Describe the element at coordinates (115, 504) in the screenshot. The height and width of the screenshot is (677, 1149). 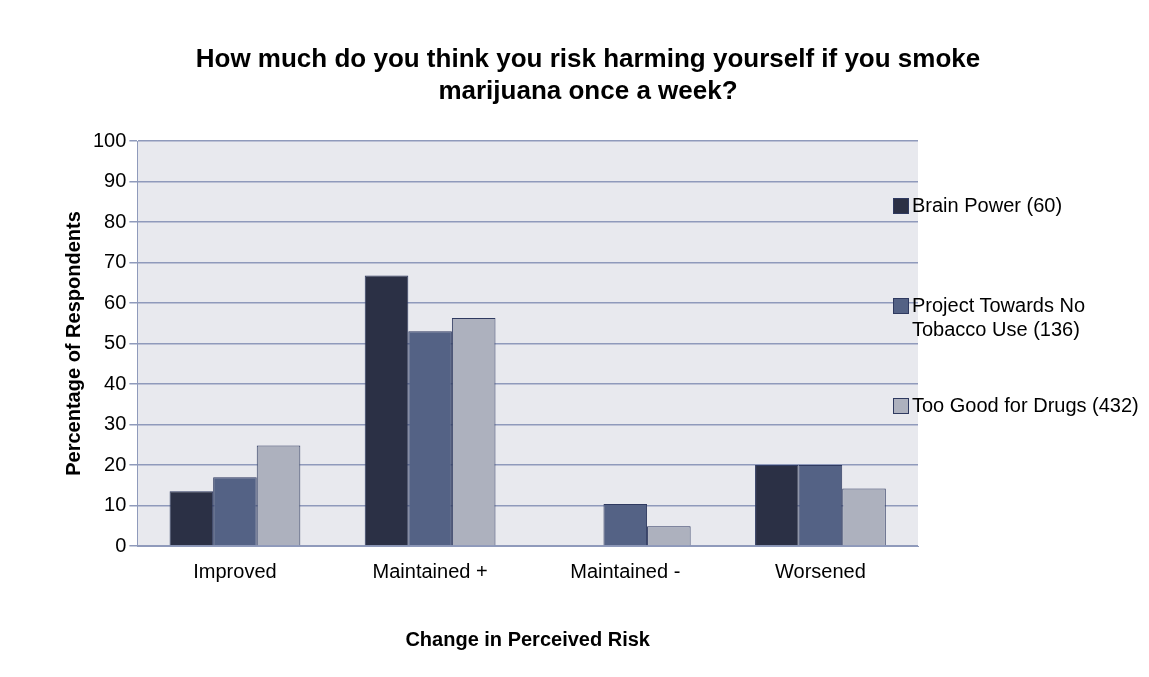
I see `y-tick-label: 10` at that location.